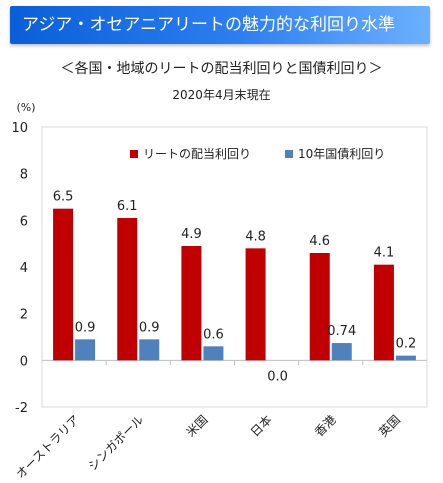  What do you see at coordinates (341, 153) in the screenshot?
I see `legend-label-bond: 10年国債利回り` at bounding box center [341, 153].